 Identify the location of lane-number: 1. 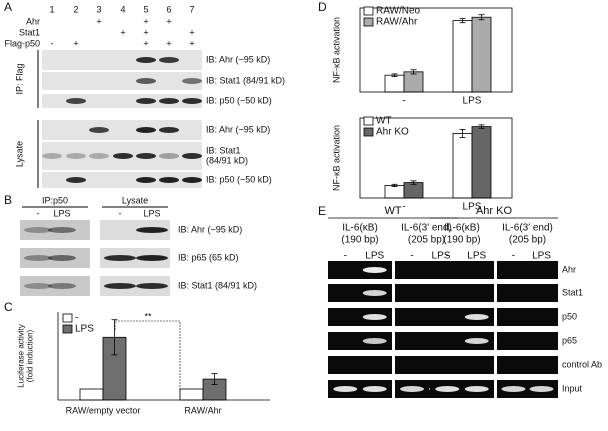
(51, 9).